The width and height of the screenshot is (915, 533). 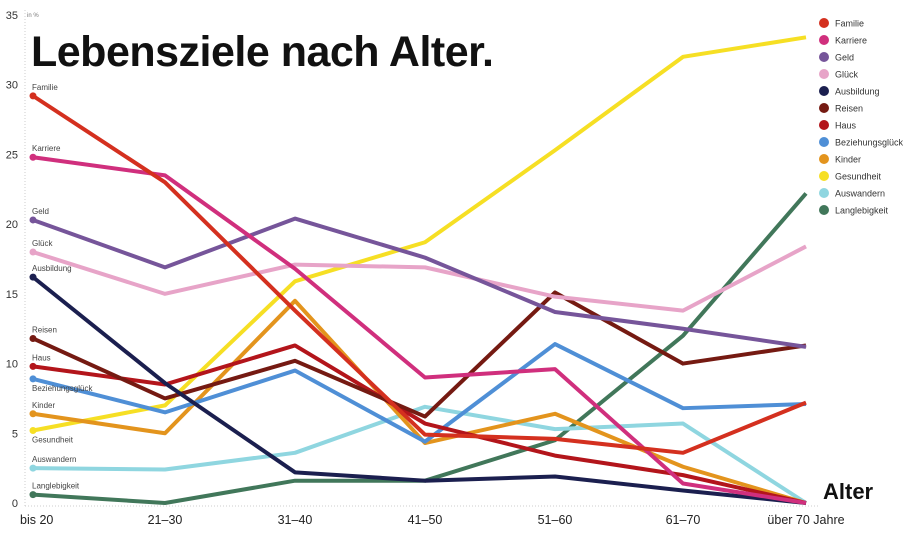 What do you see at coordinates (683, 520) in the screenshot?
I see `x-tick-label: 61–70` at bounding box center [683, 520].